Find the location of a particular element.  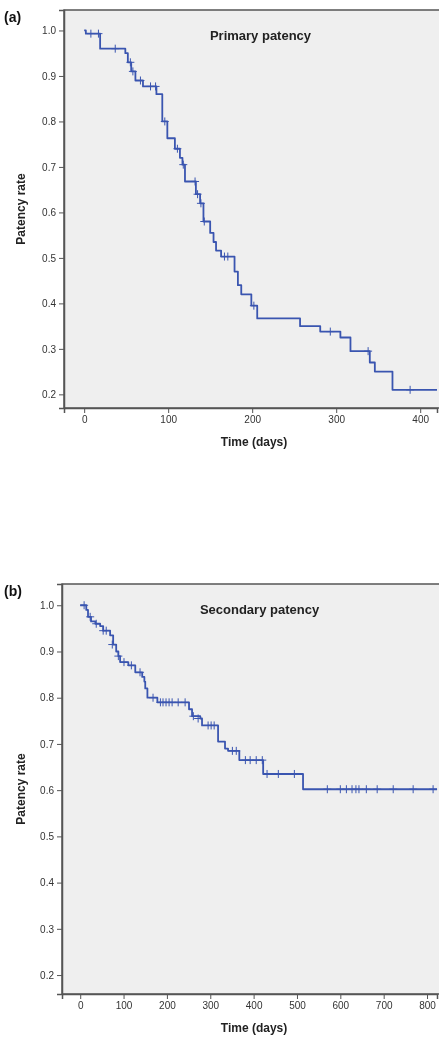

x-tick-label: 800 is located at coordinates (428, 1006).